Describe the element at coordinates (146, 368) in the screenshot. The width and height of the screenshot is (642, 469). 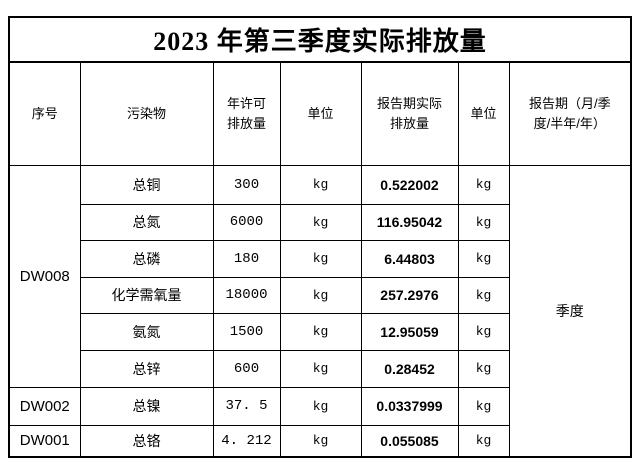
I see `pollutant-cell: 总锌` at that location.